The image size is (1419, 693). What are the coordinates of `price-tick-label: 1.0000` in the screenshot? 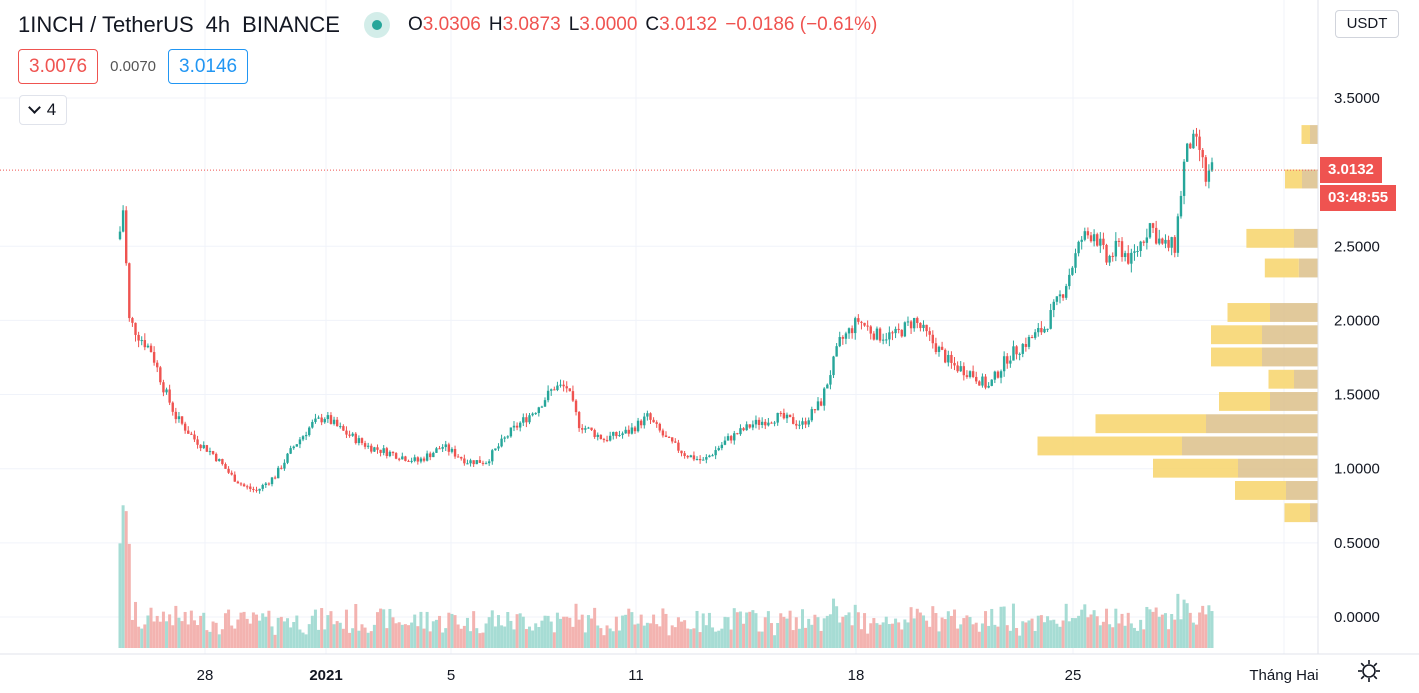 It's located at (1357, 469).